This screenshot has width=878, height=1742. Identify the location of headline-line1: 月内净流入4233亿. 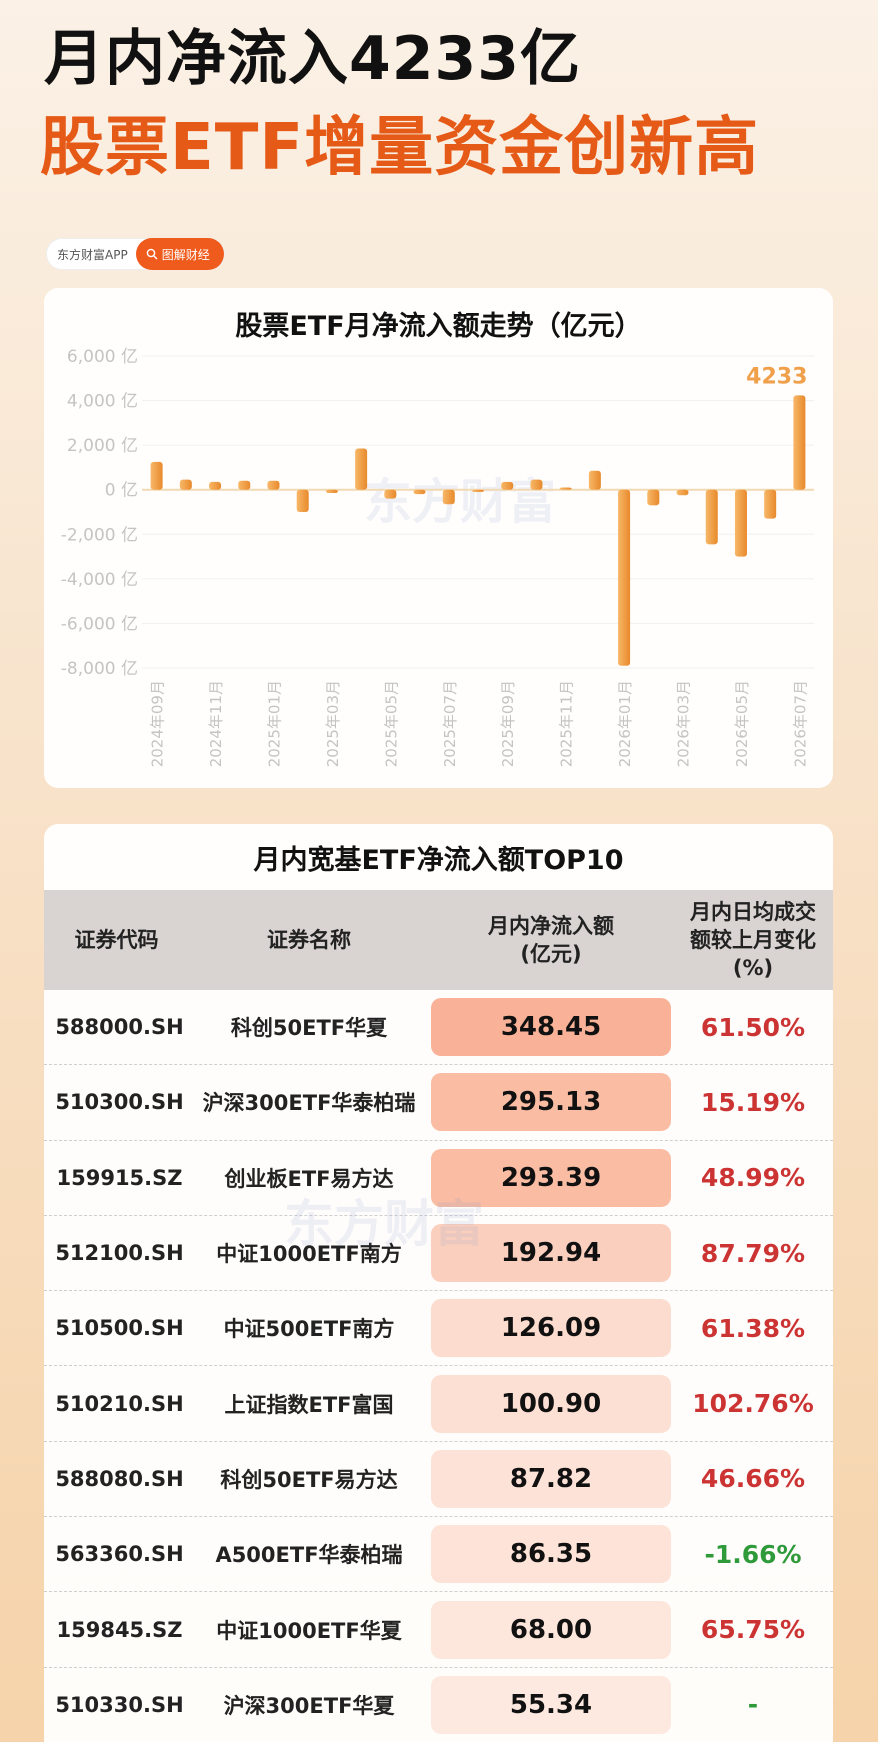
(312, 59).